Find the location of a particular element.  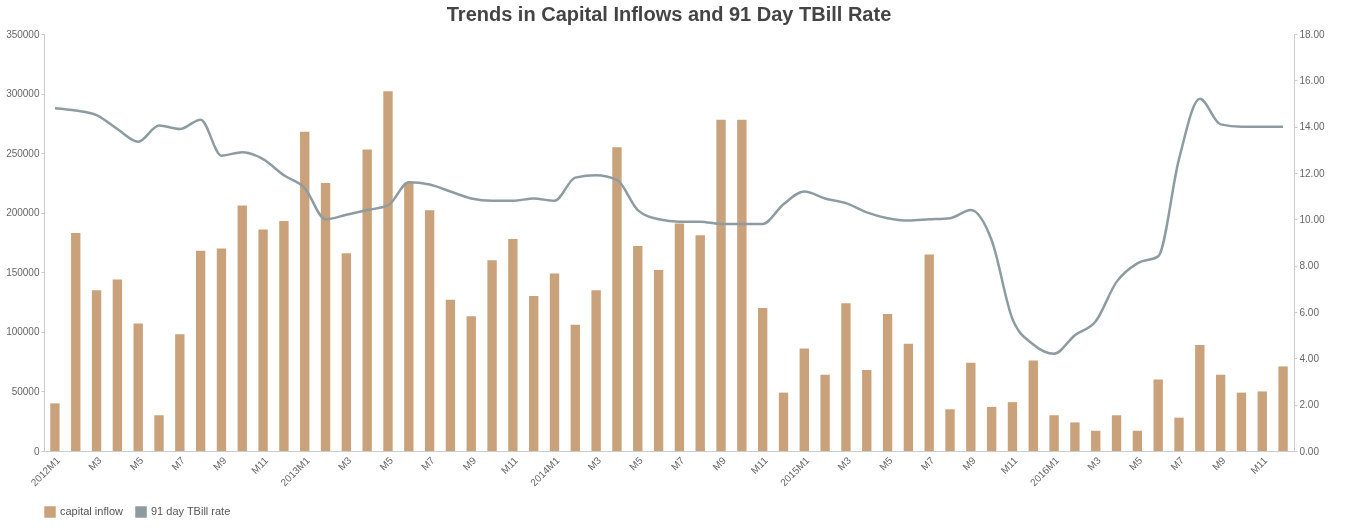

y2-tick-label: 12.00 is located at coordinates (1312, 173).